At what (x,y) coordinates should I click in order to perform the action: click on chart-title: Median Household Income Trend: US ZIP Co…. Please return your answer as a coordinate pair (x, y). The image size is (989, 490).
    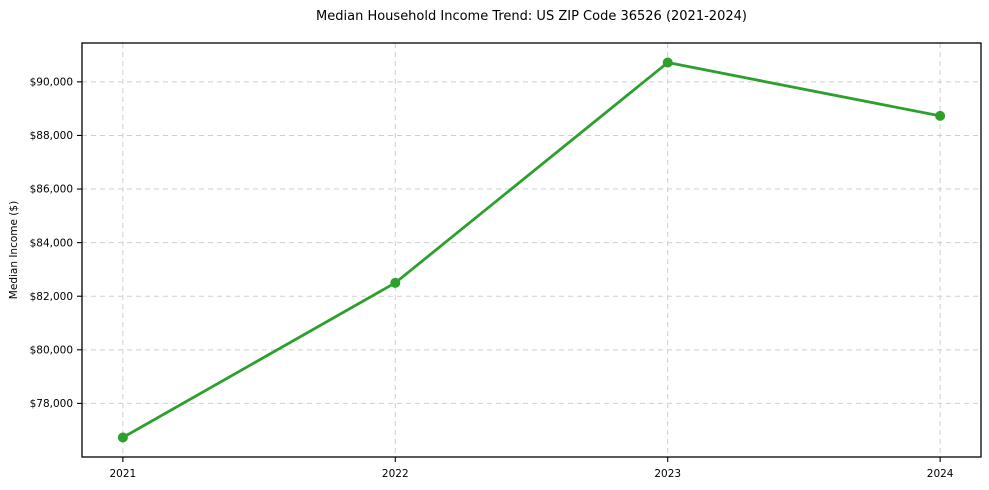
    Looking at the image, I should click on (531, 16).